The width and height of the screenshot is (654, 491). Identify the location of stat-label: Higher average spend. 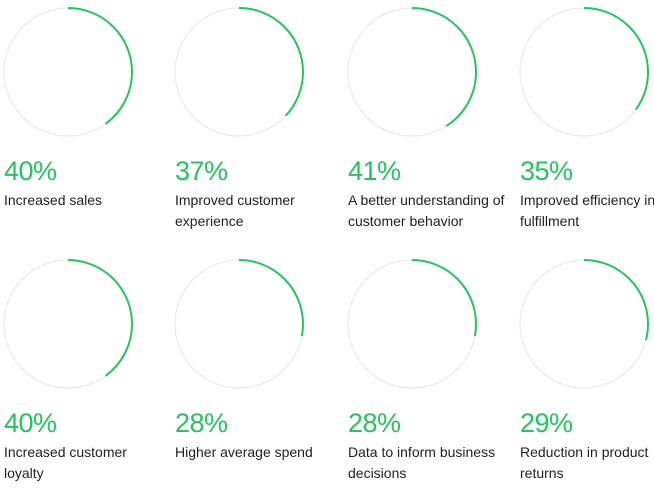
(244, 452).